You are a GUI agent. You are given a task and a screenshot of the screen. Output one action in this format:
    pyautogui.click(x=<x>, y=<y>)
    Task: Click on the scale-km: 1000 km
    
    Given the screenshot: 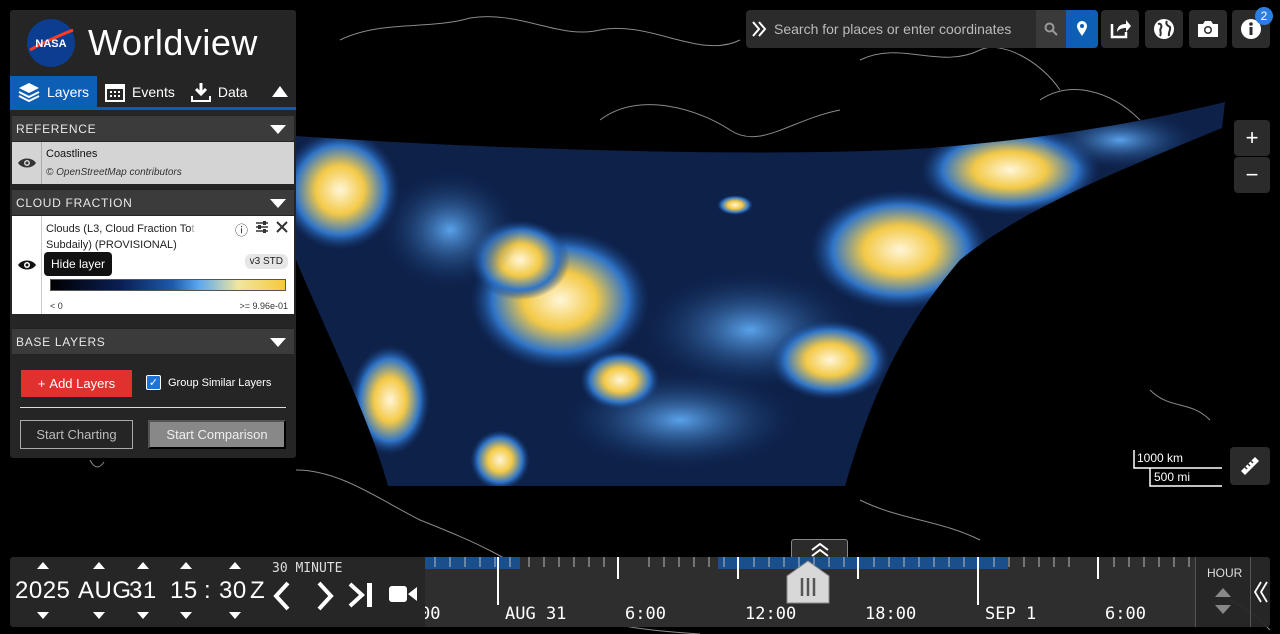 What is the action you would take?
    pyautogui.click(x=1160, y=458)
    